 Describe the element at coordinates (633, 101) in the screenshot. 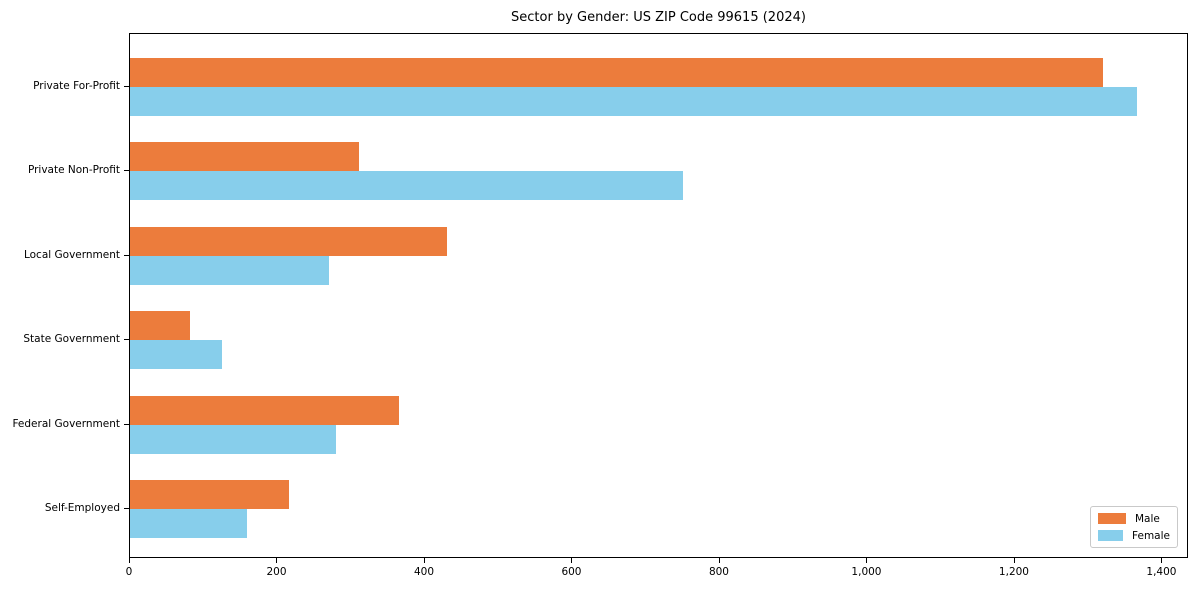

I see `bar-private-for-profit-female` at that location.